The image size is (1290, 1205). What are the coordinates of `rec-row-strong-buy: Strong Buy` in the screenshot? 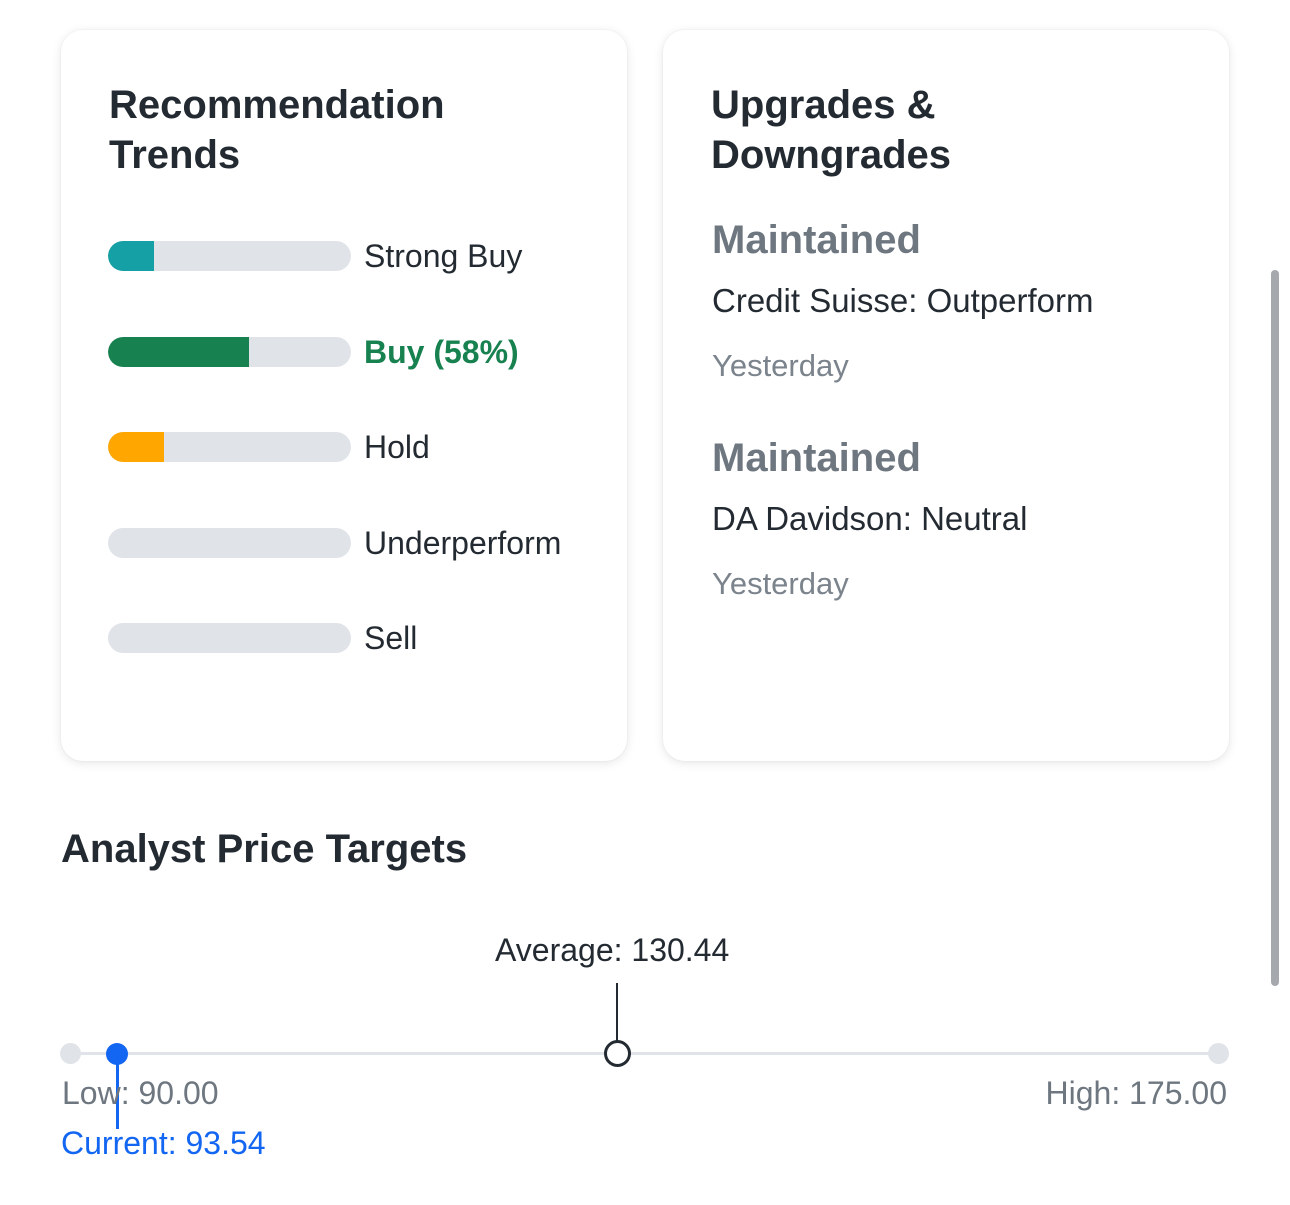 It's located at (358, 256).